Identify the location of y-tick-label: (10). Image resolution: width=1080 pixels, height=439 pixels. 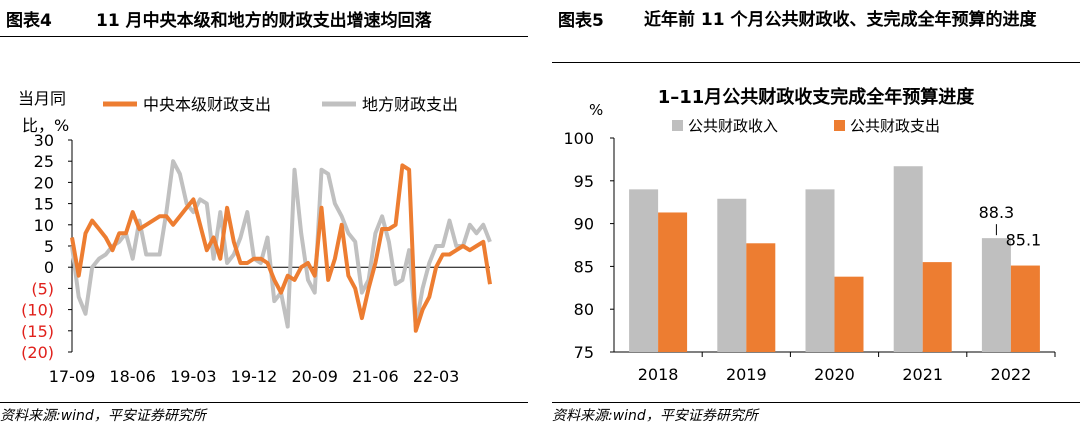
(37, 310).